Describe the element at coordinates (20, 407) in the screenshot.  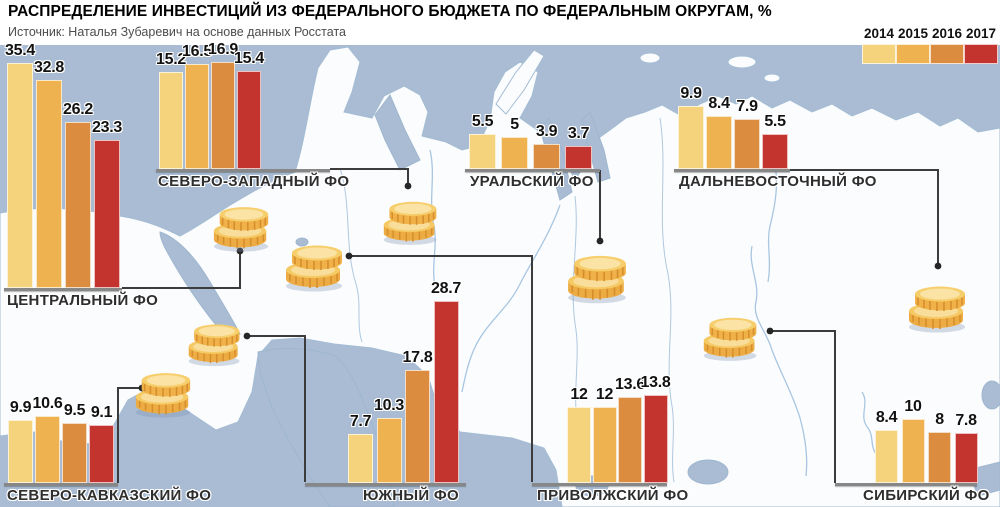
I see `bar-value-nc-2014: 9.9` at that location.